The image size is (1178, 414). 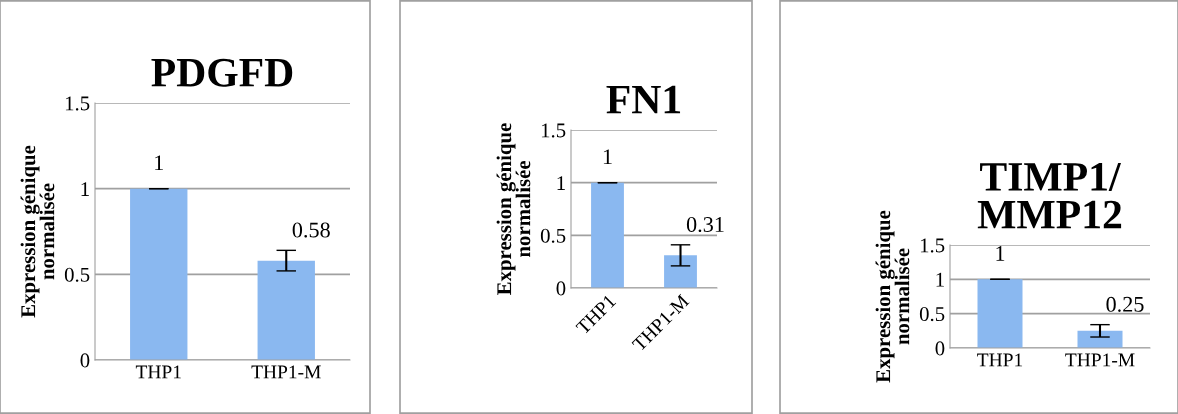 I want to click on chart-title: FN1, so click(x=643, y=99).